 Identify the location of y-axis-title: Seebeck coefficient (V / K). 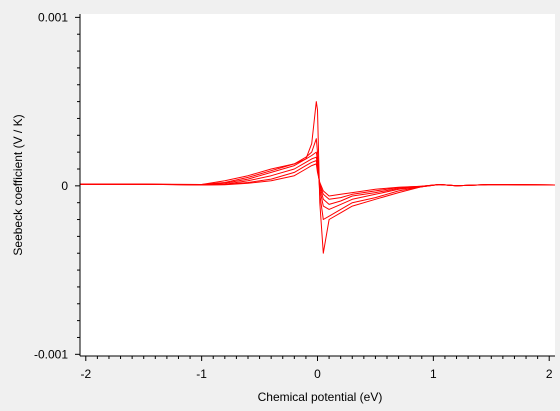
(18, 184).